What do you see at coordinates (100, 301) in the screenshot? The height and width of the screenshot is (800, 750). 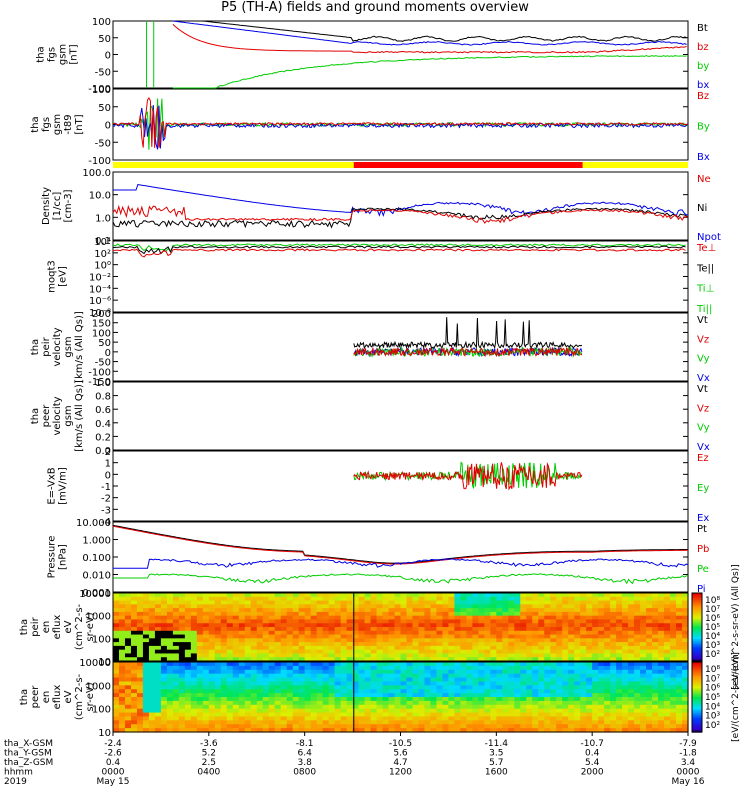 I see `y-tick-label: 10⁻⁶` at bounding box center [100, 301].